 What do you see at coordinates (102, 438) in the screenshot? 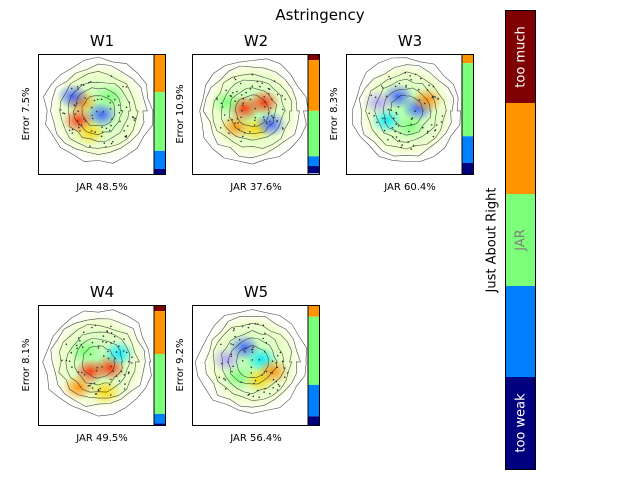
I see `jar-label: JAR 49.5%` at bounding box center [102, 438].